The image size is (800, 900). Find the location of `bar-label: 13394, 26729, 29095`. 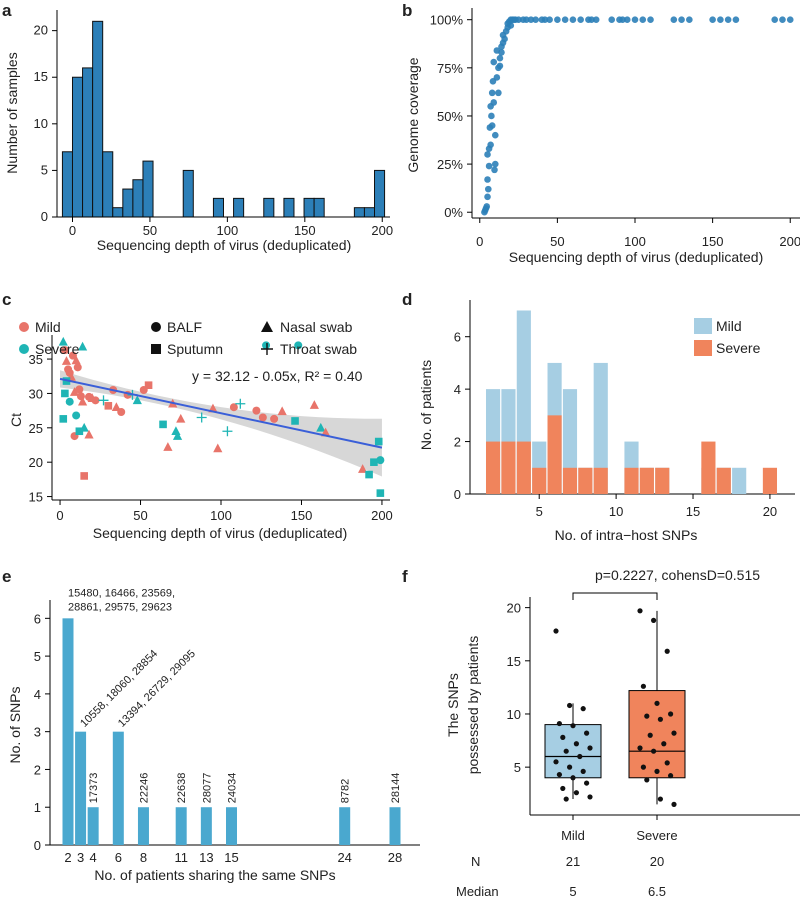

bar-label: 13394, 26729, 29095 is located at coordinates (157, 689).